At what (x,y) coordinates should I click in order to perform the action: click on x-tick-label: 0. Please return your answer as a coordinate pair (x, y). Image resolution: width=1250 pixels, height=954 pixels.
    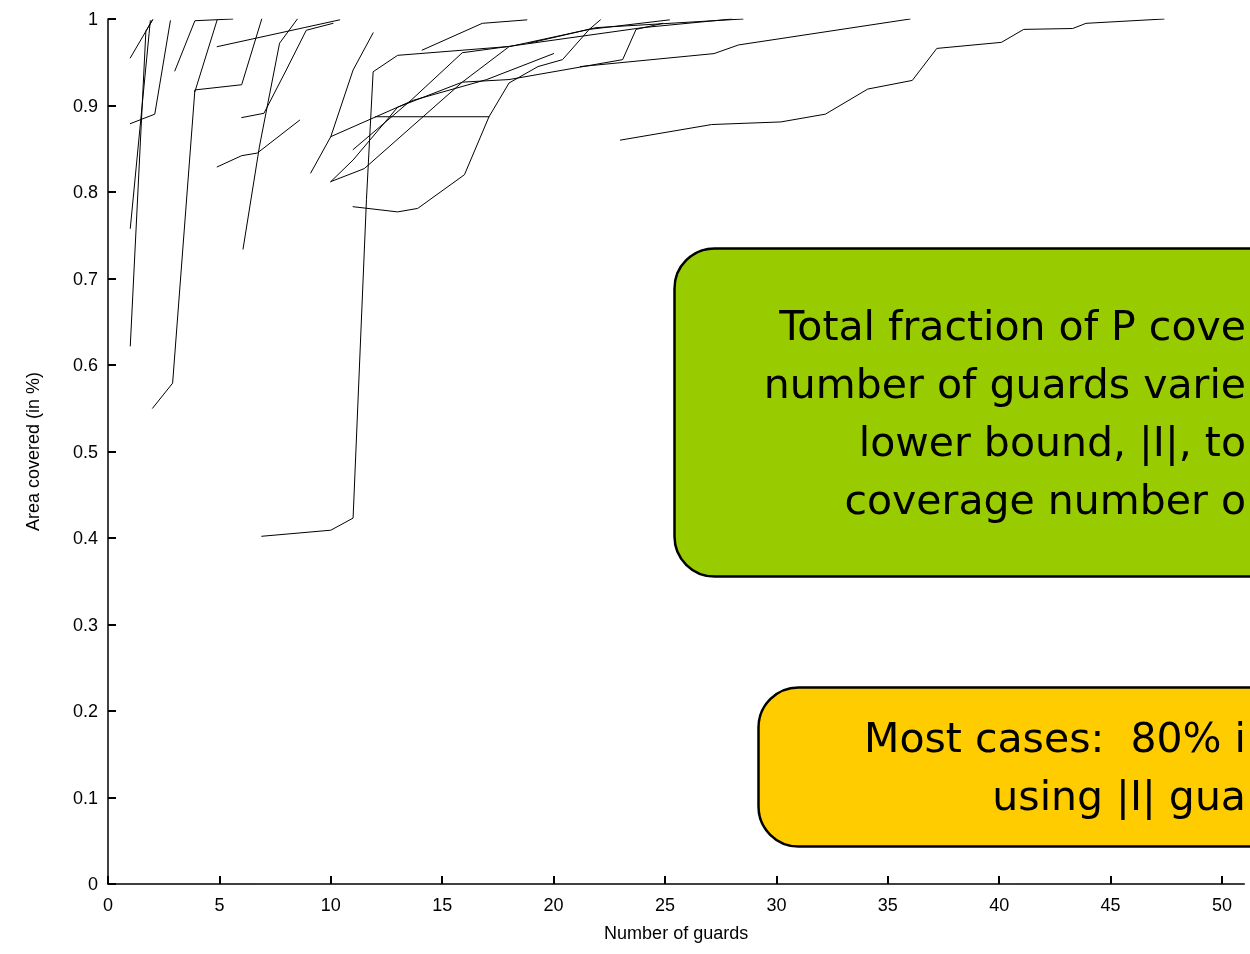
    Looking at the image, I should click on (108, 905).